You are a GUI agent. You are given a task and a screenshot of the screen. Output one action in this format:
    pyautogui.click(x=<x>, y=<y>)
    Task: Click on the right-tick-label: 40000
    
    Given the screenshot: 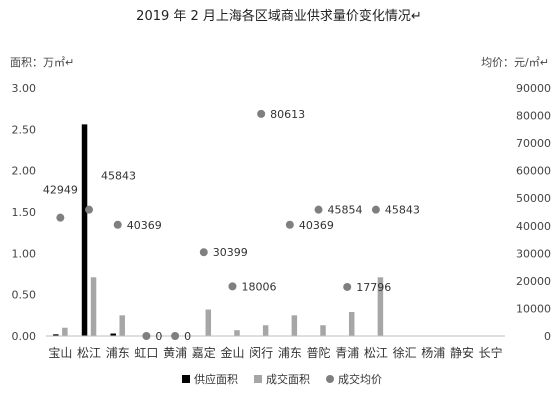 What is the action you would take?
    pyautogui.click(x=533, y=226)
    